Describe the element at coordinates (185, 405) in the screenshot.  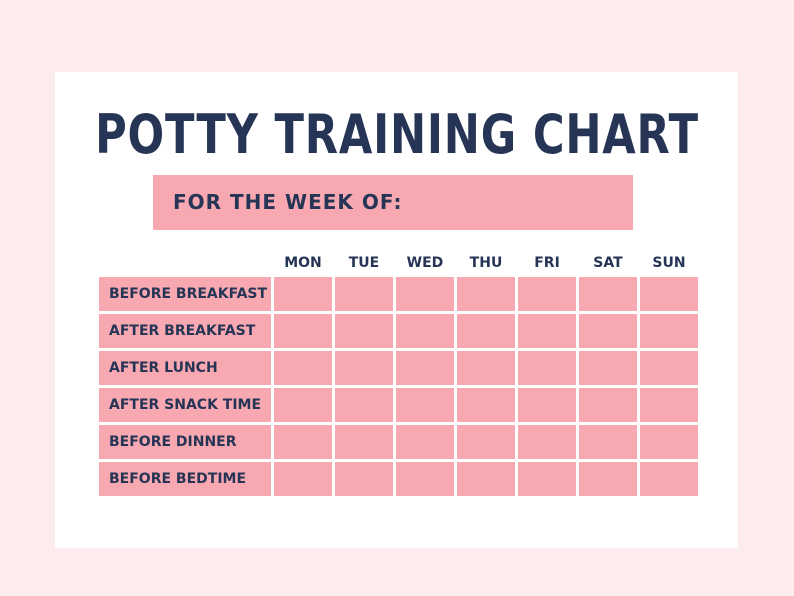
I see `row-label: AFTER SNACK TIME` at that location.